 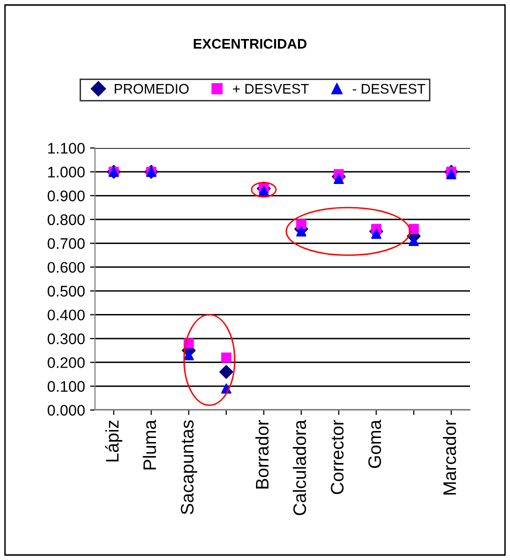 I want to click on y-tick-label: 1.000, so click(x=66, y=172).